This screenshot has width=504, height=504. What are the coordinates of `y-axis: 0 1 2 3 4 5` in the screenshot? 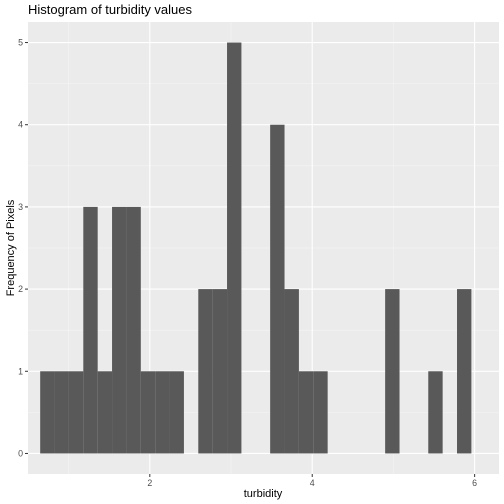 It's located at (23, 248).